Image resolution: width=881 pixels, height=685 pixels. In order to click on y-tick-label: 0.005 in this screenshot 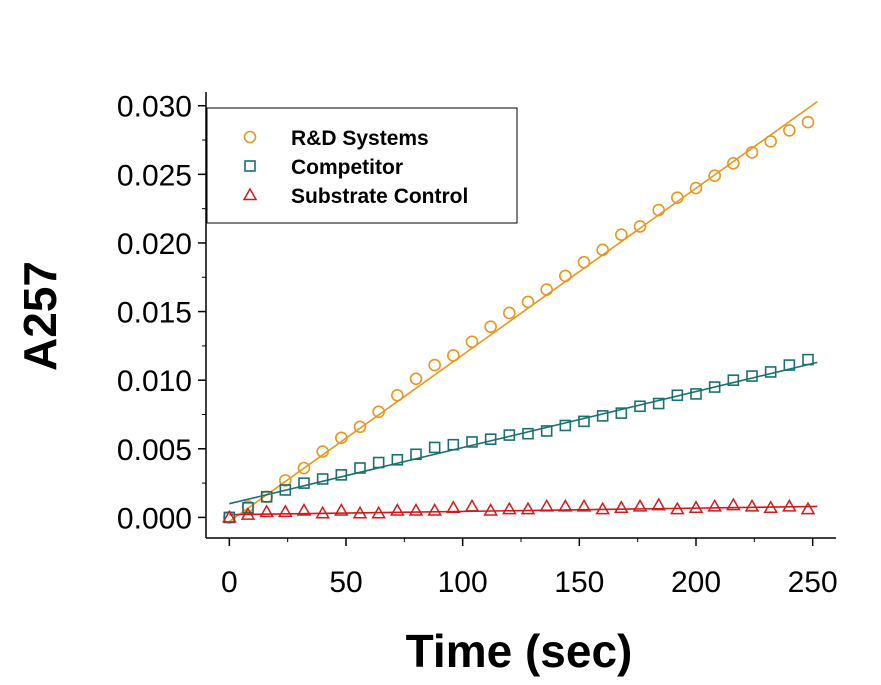, I will do `click(154, 450)`.